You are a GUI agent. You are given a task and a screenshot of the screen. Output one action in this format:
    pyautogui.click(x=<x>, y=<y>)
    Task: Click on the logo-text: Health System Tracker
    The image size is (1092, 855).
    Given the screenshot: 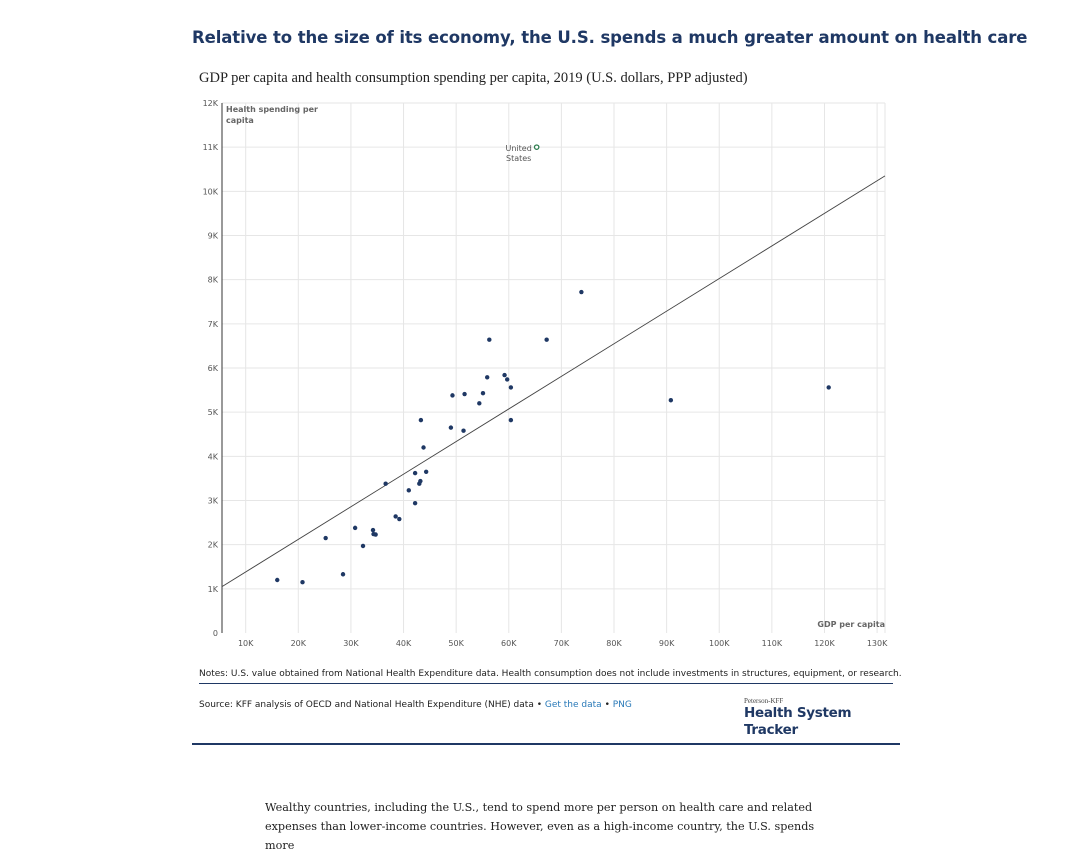 What is the action you would take?
    pyautogui.click(x=798, y=721)
    